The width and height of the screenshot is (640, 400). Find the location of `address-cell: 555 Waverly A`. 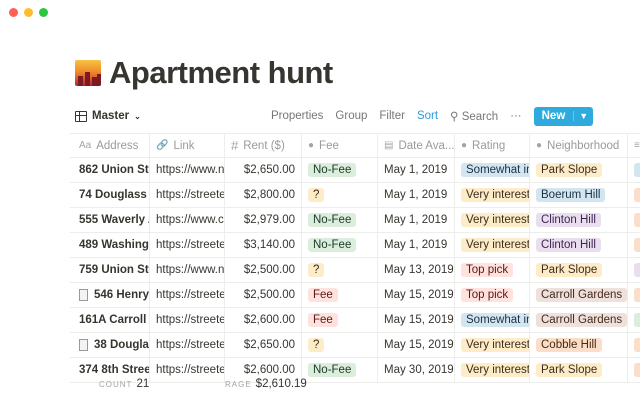

address-cell: 555 Waverly A is located at coordinates (110, 220).